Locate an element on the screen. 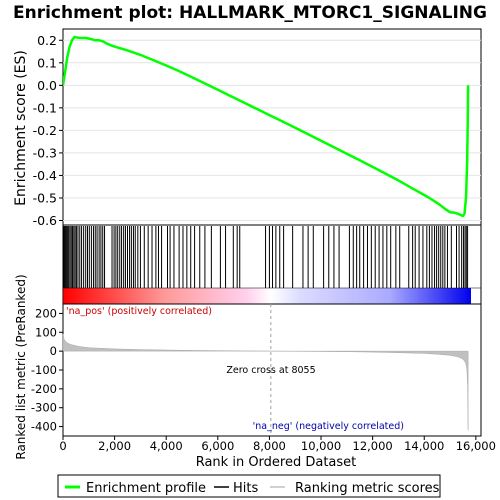 Image resolution: width=500 pixels, height=500 pixels. legend-label-hits: Hits is located at coordinates (245, 488).